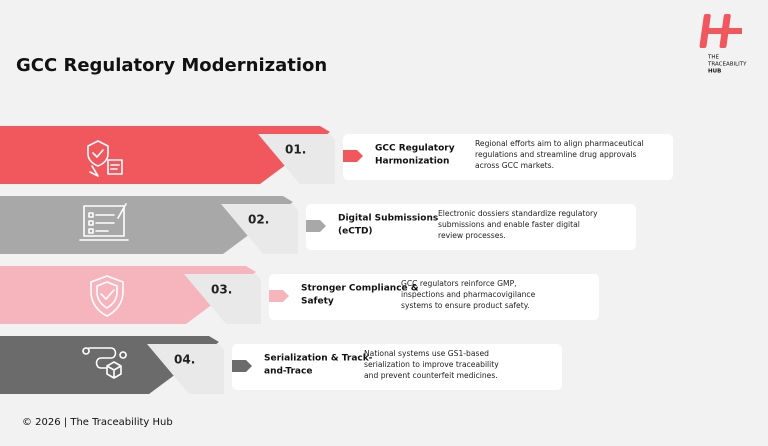 This screenshot has height=446, width=768. Describe the element at coordinates (221, 290) in the screenshot. I see `step-number: 03.` at that location.